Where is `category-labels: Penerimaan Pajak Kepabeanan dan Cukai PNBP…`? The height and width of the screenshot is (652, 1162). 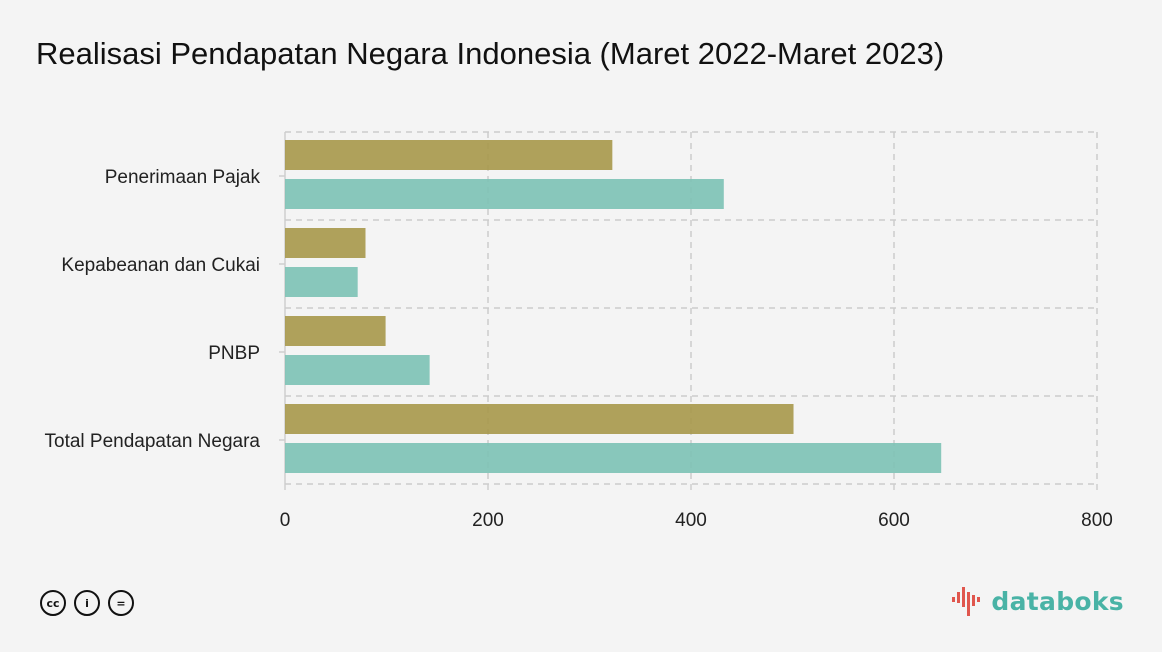
category-labels: Penerimaan Pajak Kepabeanan dan Cukai PNBP… is located at coordinates (165, 309).